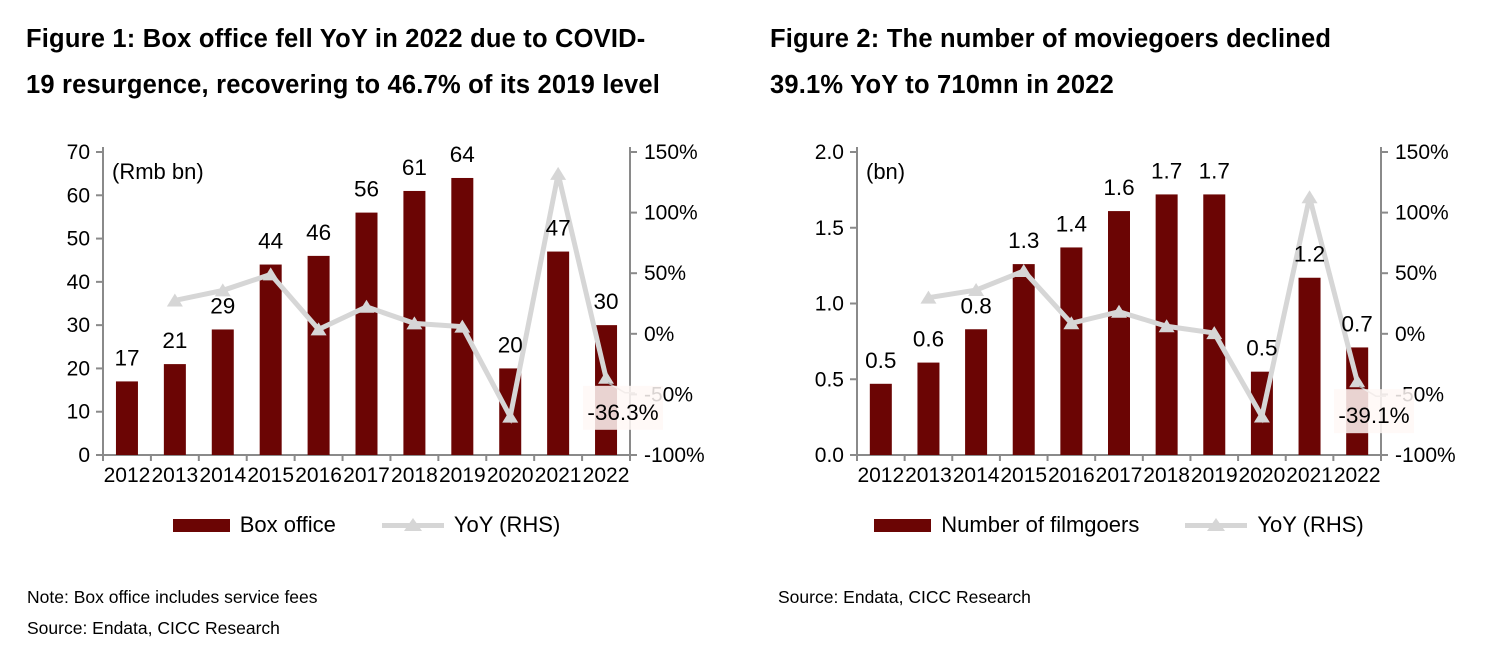  What do you see at coordinates (829, 455) in the screenshot?
I see `left-axis-tick-label: 0.0` at bounding box center [829, 455].